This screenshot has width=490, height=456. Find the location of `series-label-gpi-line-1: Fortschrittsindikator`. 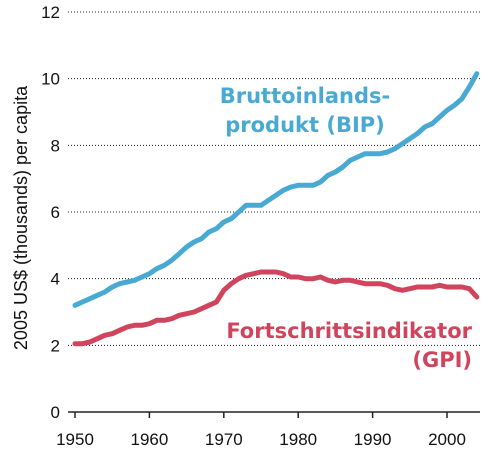

series-label-gpi-line-1: Fortschrittsindikator is located at coordinates (349, 331).